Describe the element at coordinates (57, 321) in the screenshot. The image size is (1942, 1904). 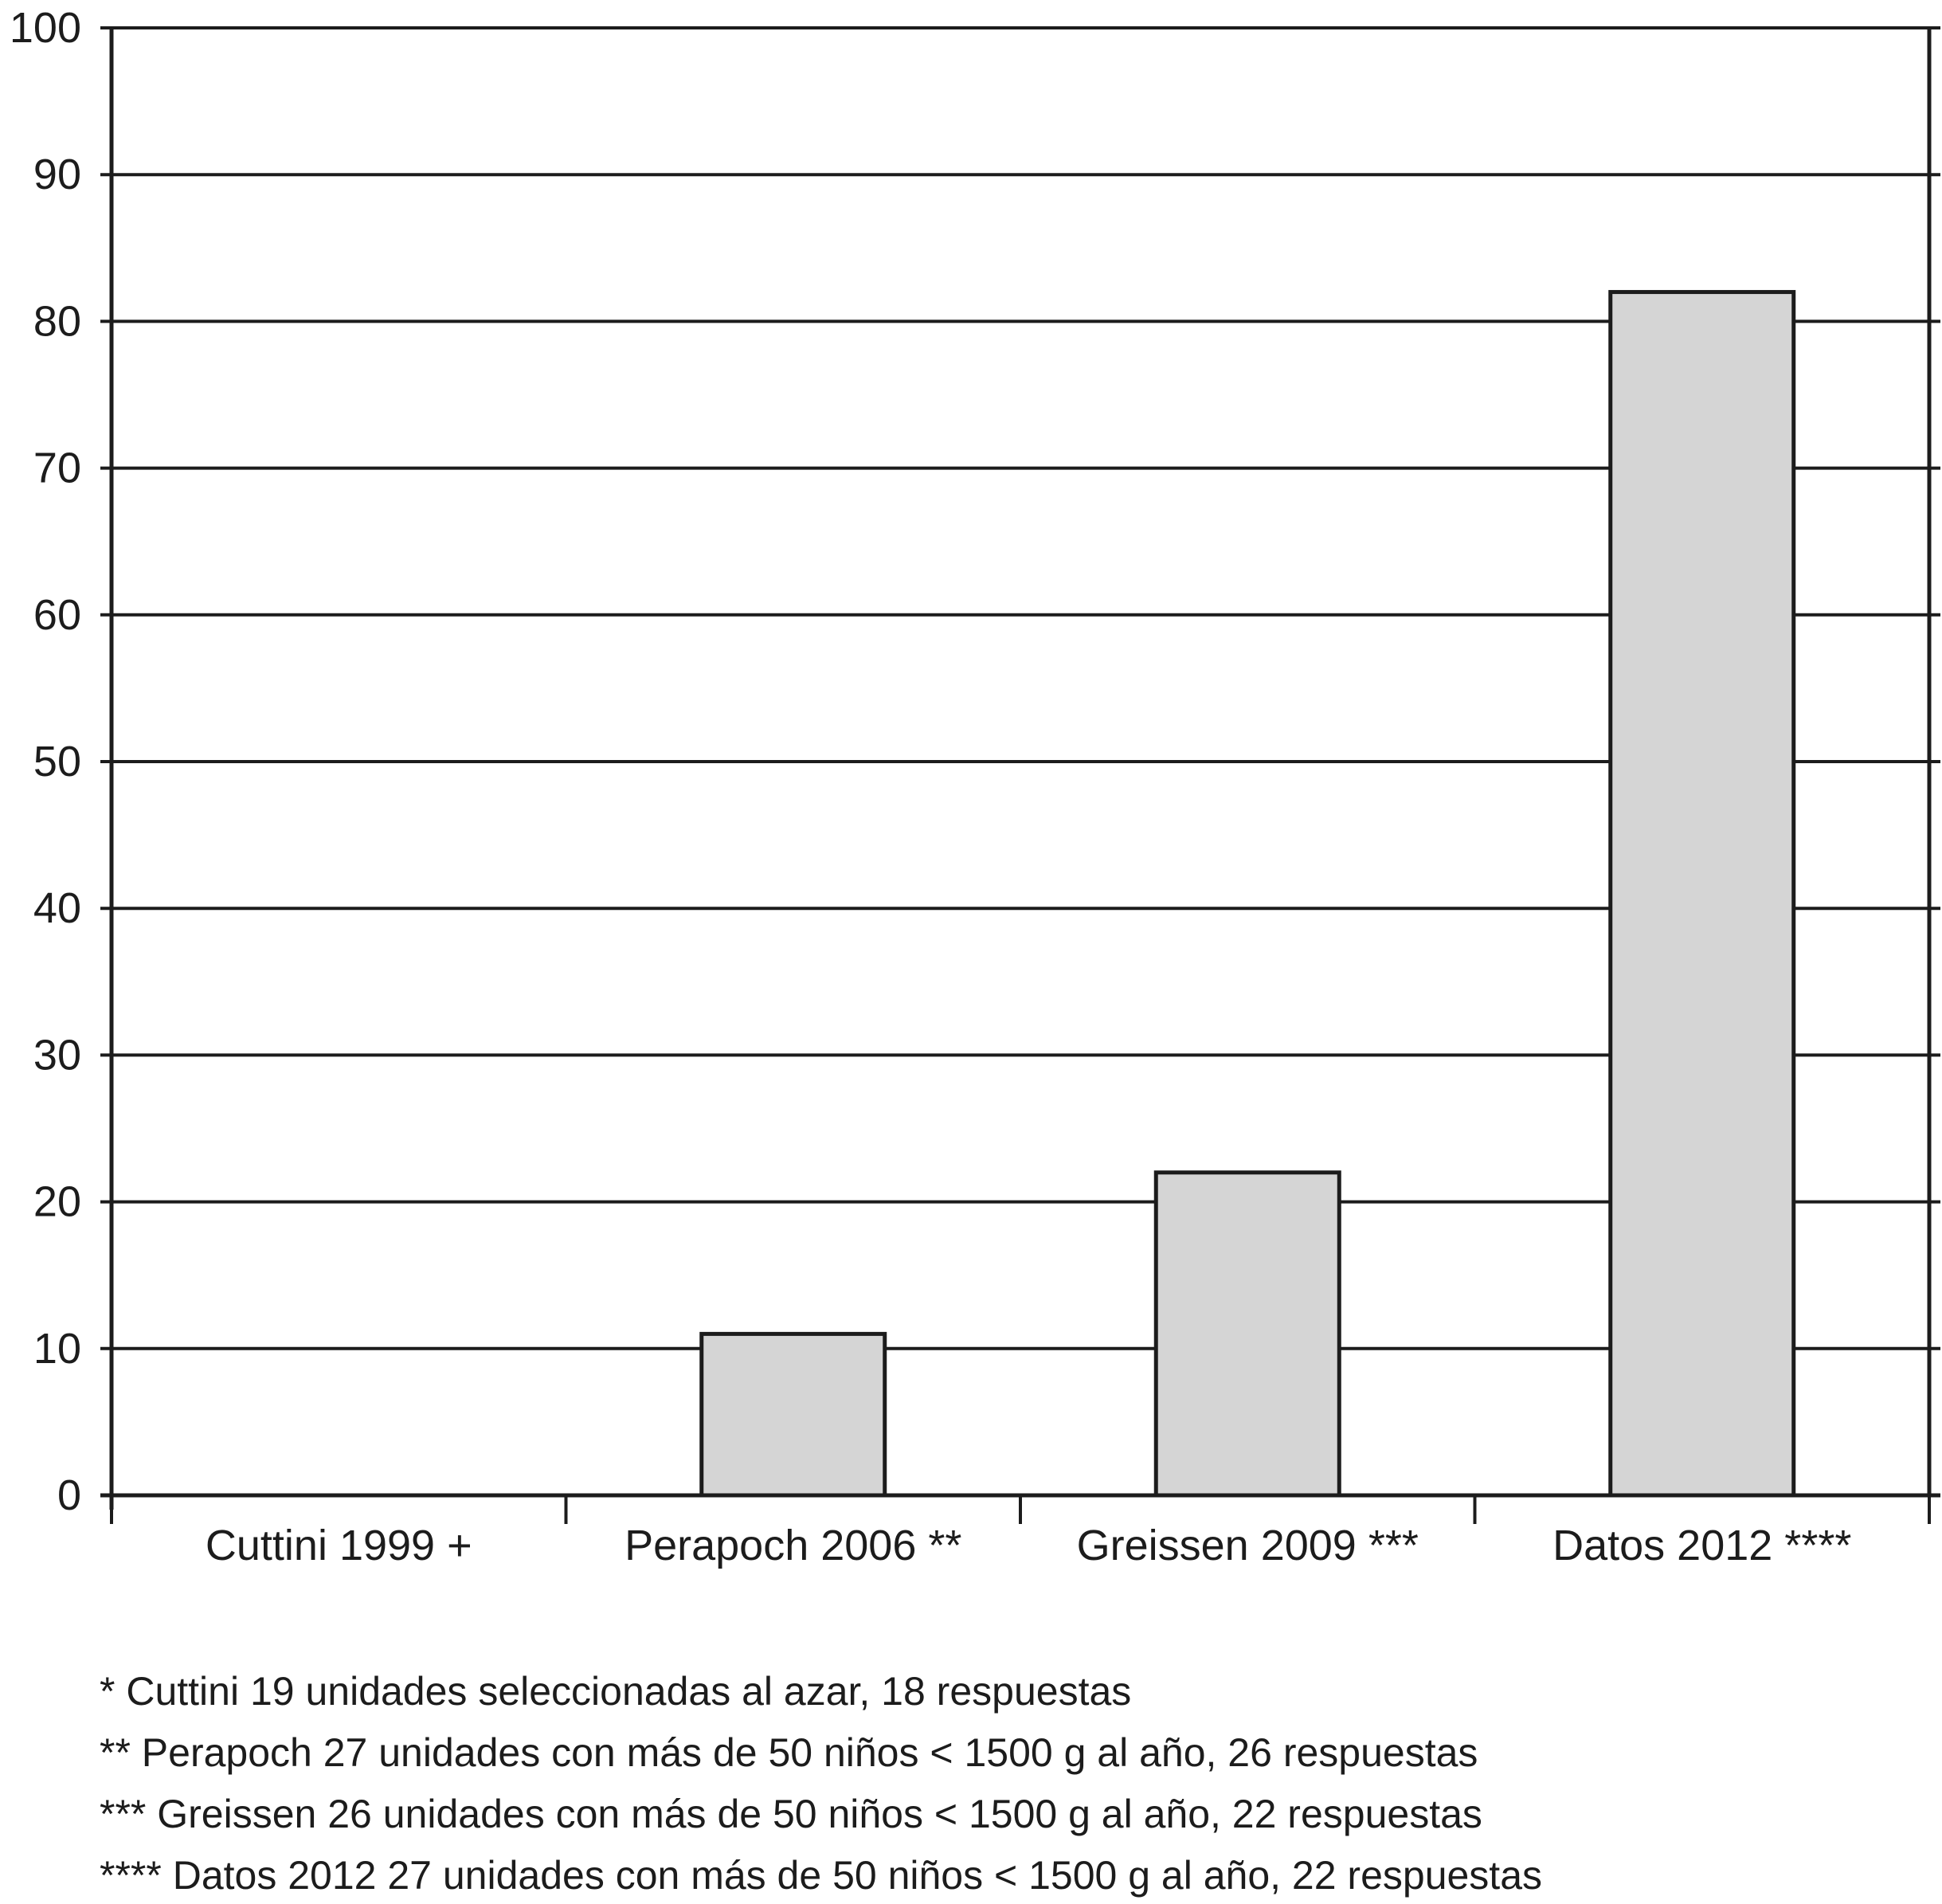
I see `y-axis-tick-label: 80` at that location.